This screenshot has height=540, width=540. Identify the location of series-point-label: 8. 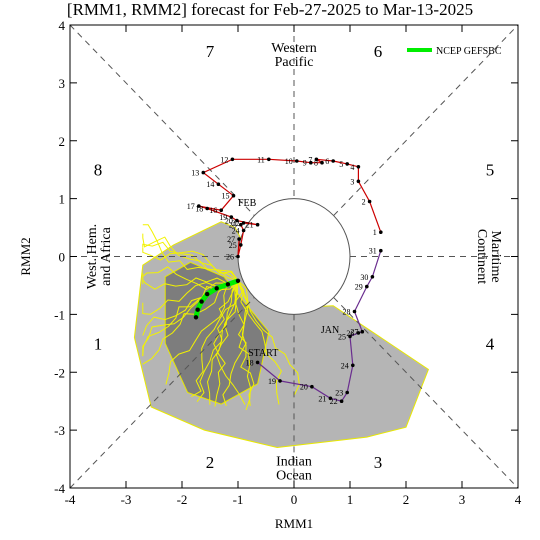
(316, 163).